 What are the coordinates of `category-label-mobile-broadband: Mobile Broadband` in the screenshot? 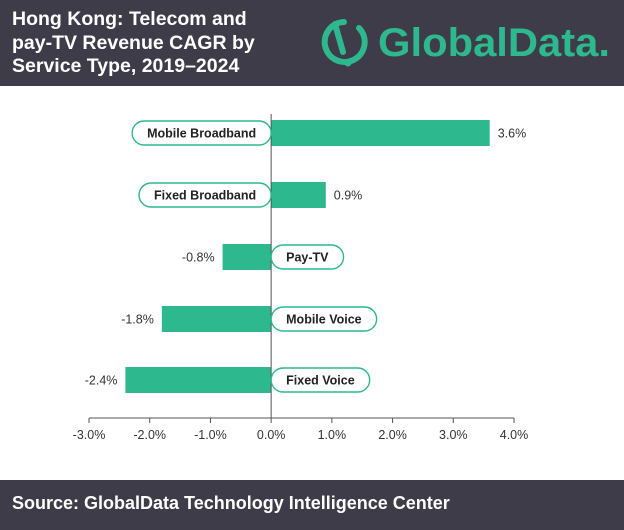 It's located at (201, 134).